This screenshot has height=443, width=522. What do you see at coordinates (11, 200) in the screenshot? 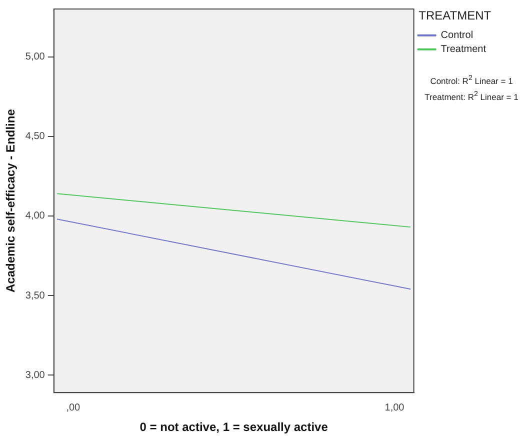
I see `y-axis-title: Academic self-efficacy - Endline` at bounding box center [11, 200].